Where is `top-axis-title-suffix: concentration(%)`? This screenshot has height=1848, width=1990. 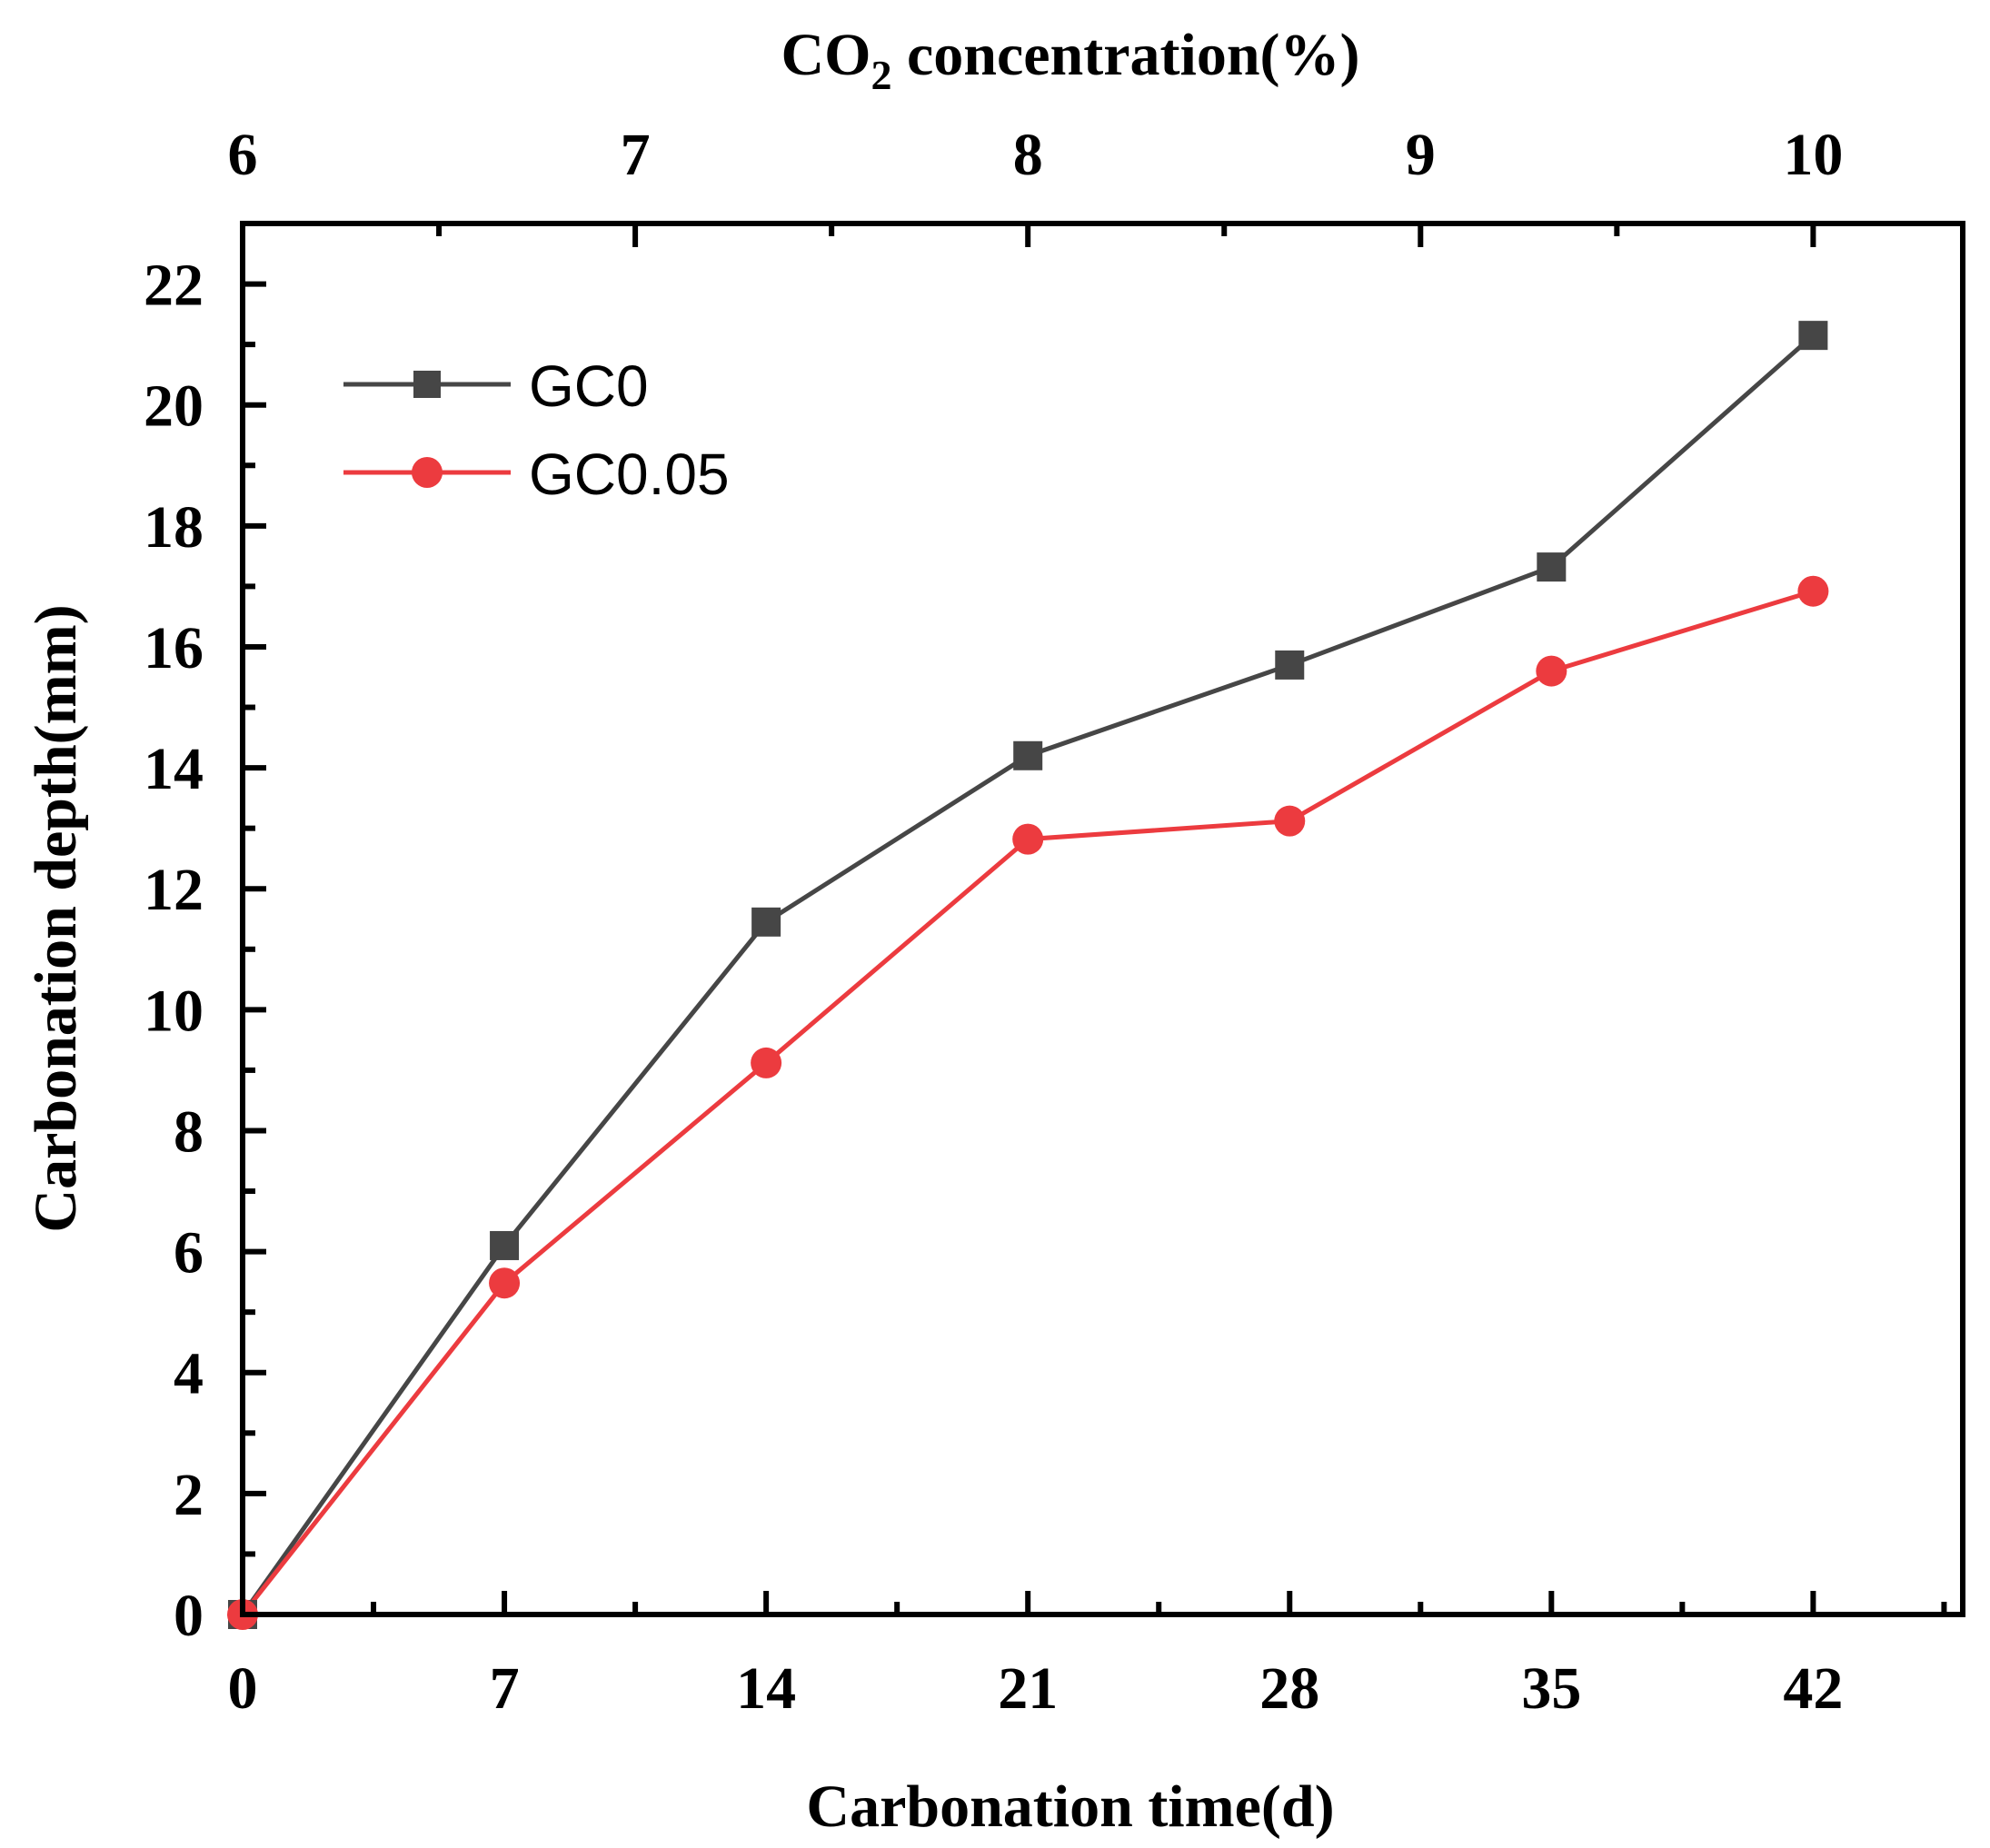 top-axis-title-suffix: concentration(%) is located at coordinates (1125, 55).